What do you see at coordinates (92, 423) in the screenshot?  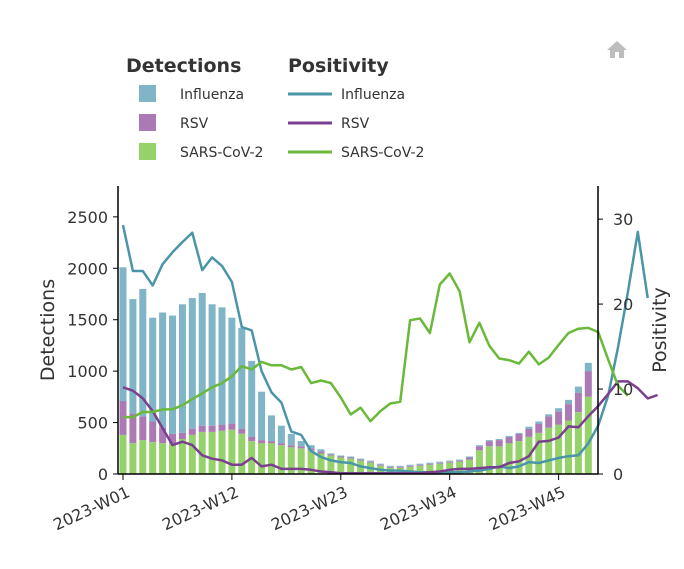 I see `y-tick-left-500: 500` at bounding box center [92, 423].